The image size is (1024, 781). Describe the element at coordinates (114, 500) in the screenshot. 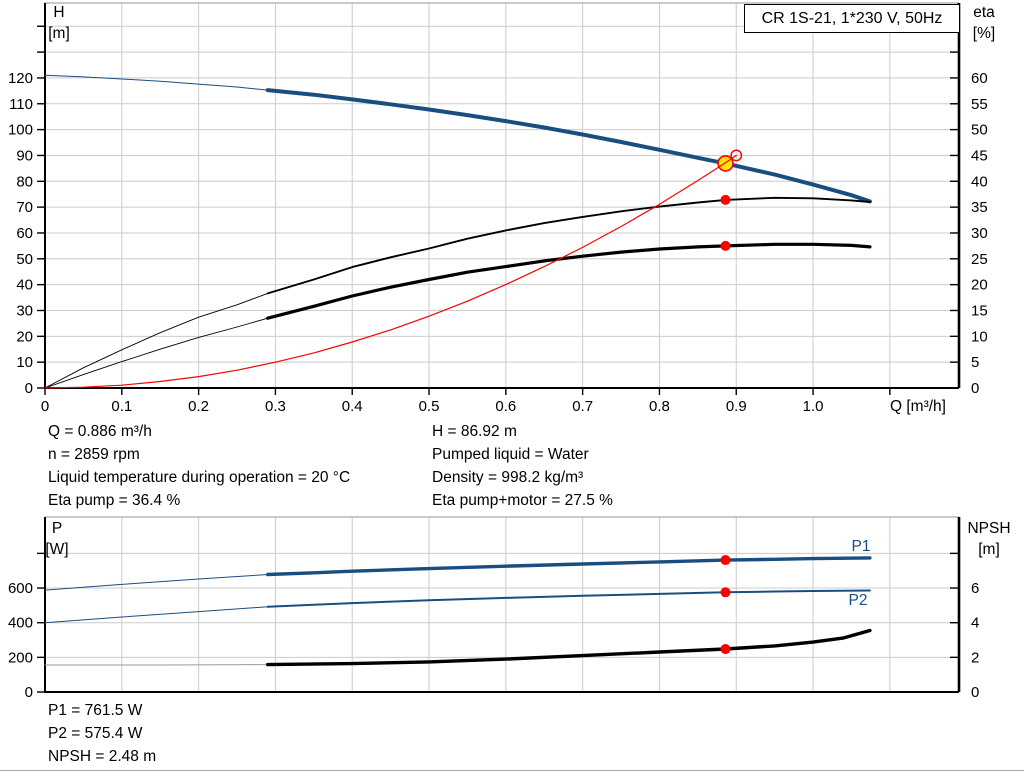

I see `info-eta-pump: Eta pump = 36.4 %` at that location.